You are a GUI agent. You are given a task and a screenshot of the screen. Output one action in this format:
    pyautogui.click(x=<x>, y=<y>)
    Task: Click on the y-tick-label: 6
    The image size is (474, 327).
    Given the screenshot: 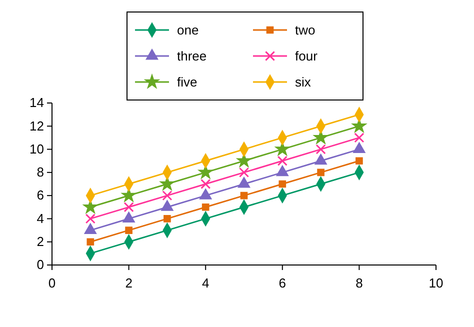 What is the action you would take?
    pyautogui.click(x=40, y=195)
    